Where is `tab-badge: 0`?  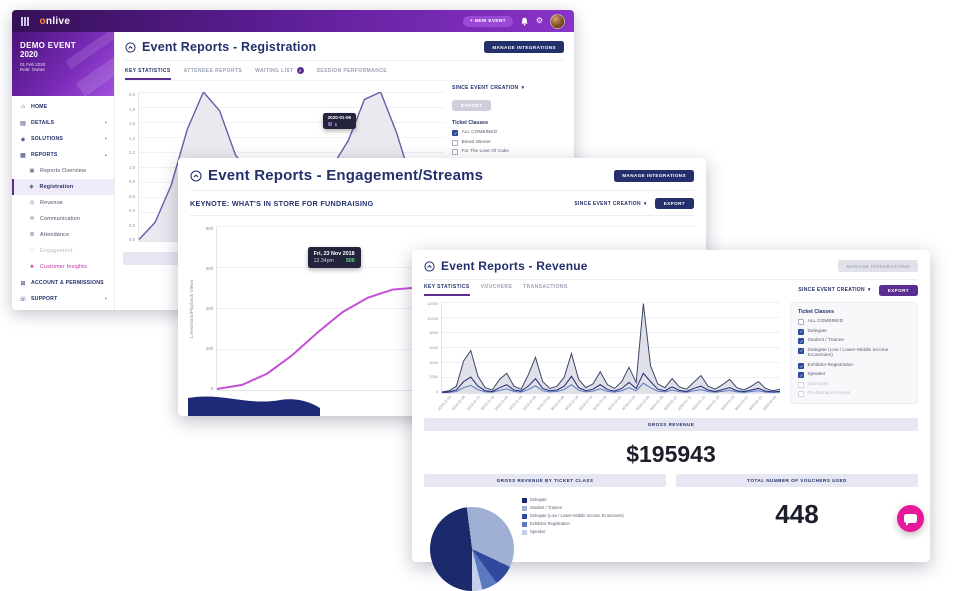
tab-badge: 0 is located at coordinates (300, 70).